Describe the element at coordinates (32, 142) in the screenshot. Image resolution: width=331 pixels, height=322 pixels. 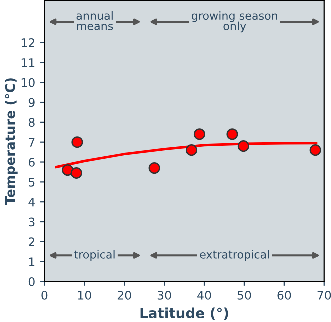
I see `y-tick-label: 7` at that location.